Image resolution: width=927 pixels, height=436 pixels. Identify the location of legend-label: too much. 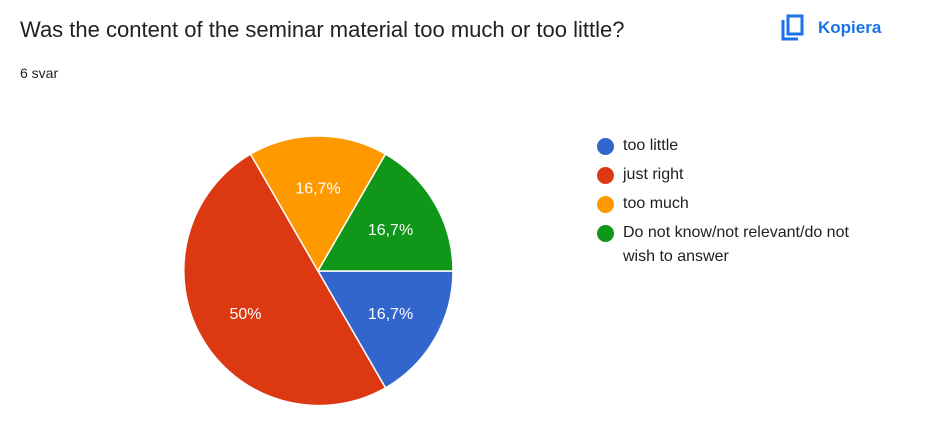
(656, 203).